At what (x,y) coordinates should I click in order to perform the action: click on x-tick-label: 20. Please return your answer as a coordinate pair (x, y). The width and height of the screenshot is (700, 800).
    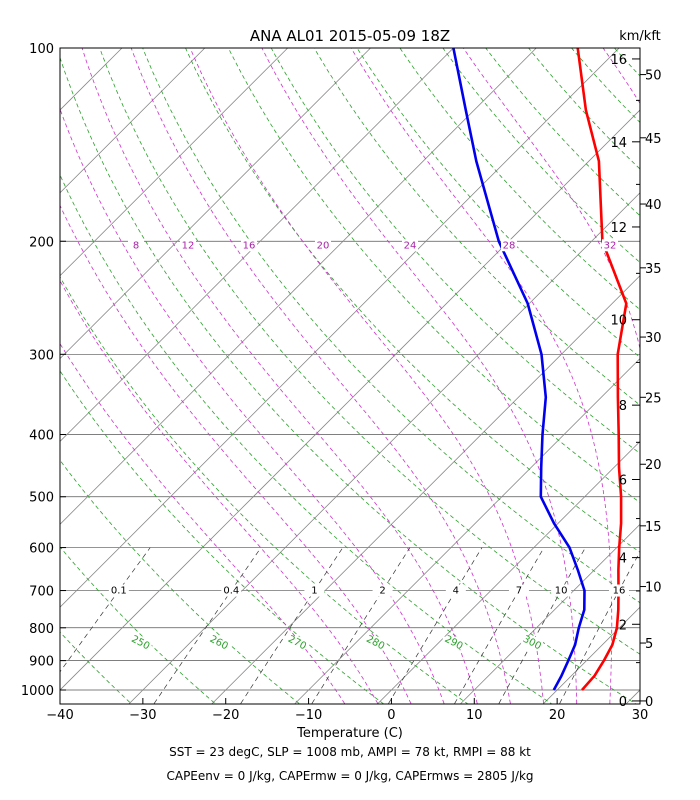
    Looking at the image, I should click on (557, 715).